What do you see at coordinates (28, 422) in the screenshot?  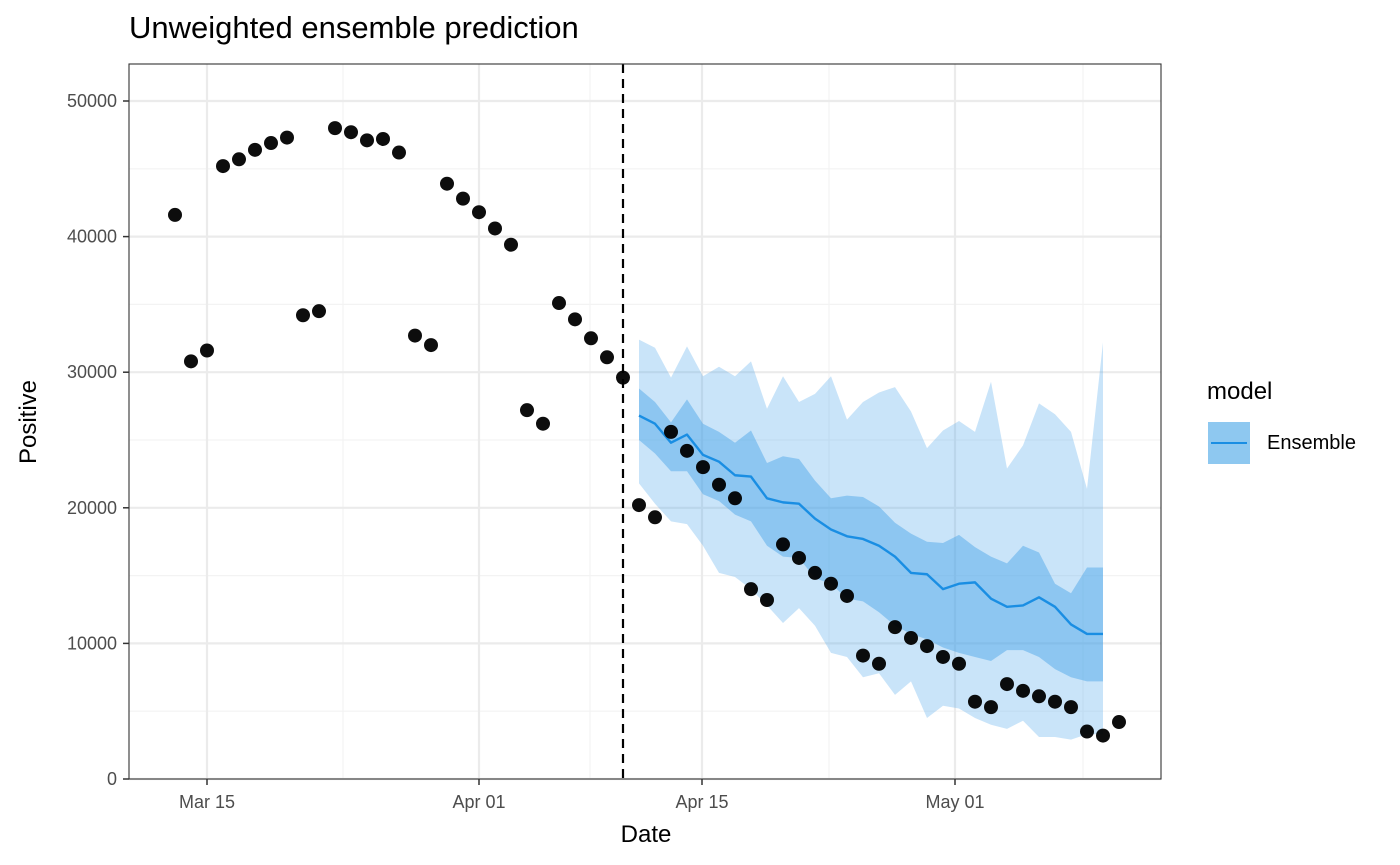 I see `y-axis-label: Positive` at bounding box center [28, 422].